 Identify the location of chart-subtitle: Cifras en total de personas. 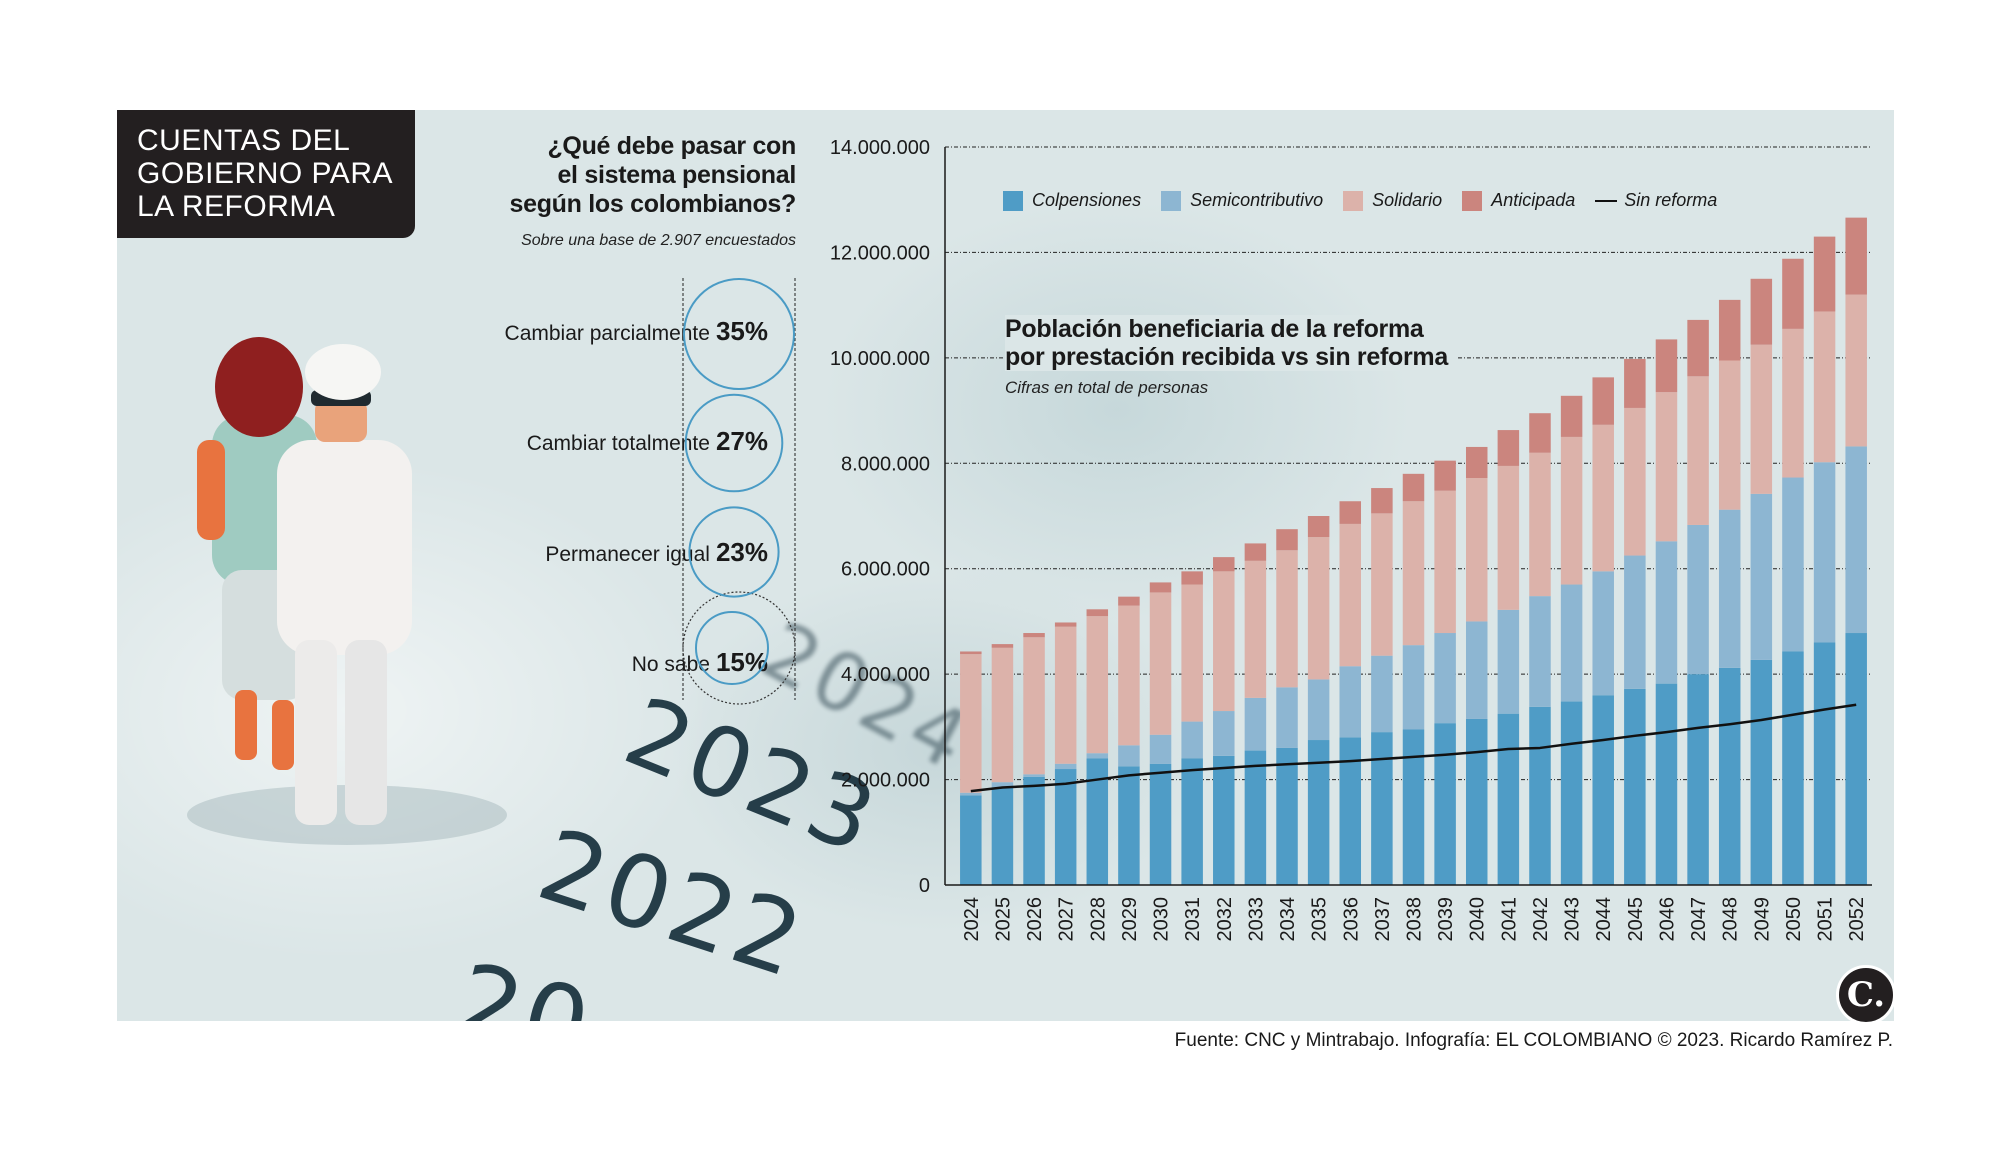
(1107, 387).